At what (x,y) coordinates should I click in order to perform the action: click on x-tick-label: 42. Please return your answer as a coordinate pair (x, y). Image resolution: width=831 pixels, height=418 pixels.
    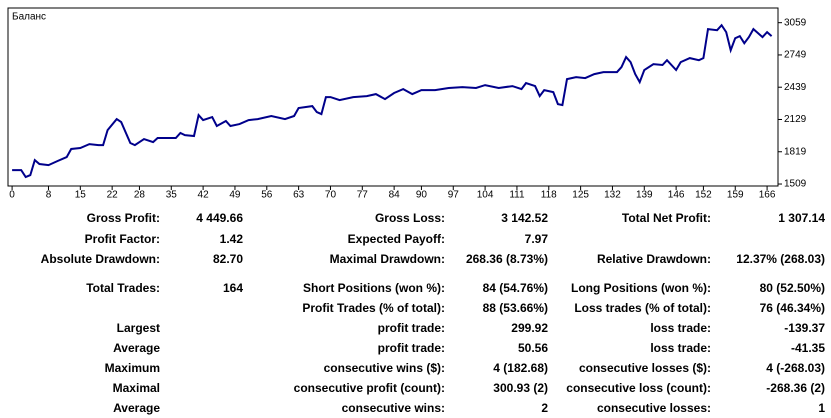
    Looking at the image, I should click on (204, 195).